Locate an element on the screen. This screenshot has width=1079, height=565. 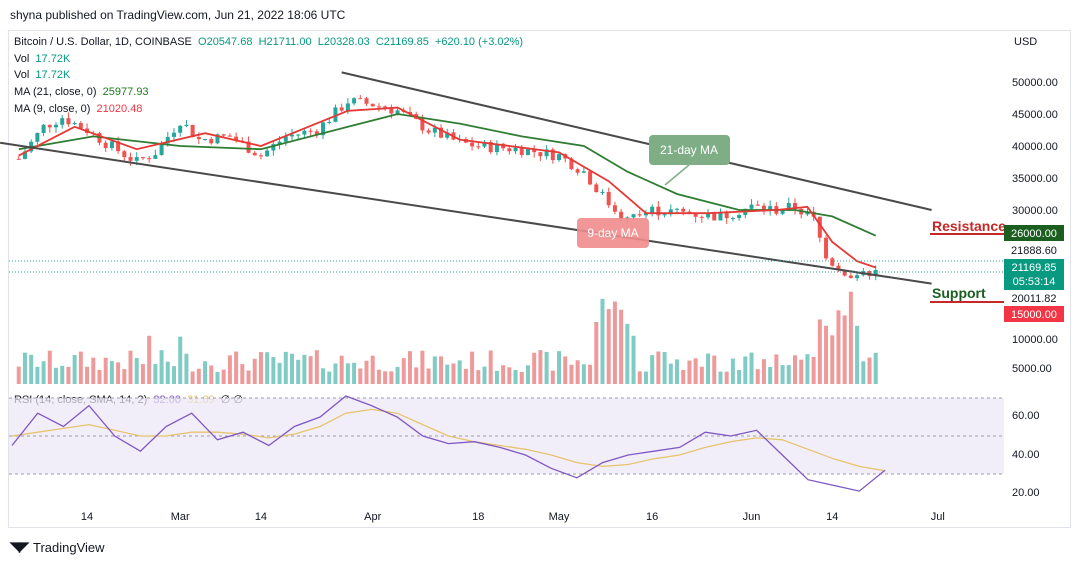
resistance-label: Resistance is located at coordinates (969, 226).